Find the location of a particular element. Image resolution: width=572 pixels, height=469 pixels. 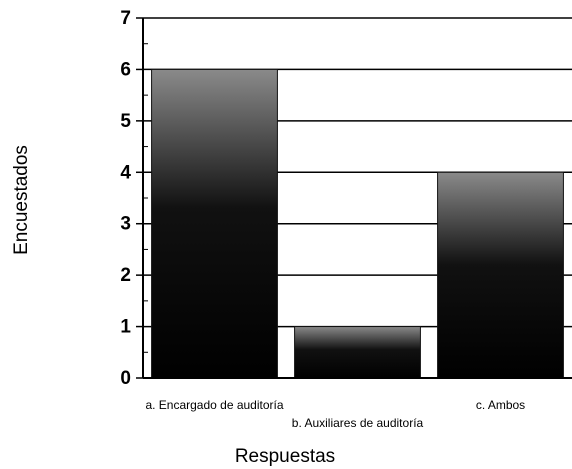

y-axis-label: Encuestados is located at coordinates (21, 200).